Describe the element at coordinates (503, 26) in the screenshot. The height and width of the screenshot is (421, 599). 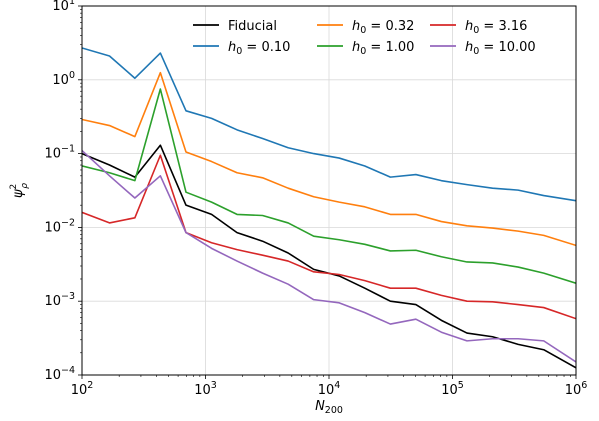
I see `legend-label-rest: = 3.16` at that location.